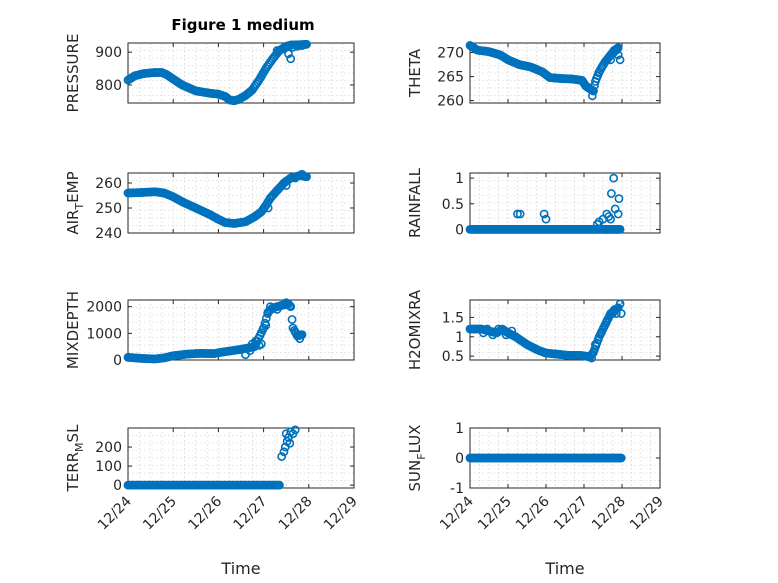 The width and height of the screenshot is (778, 583). I want to click on y-axis-label: THETA, so click(415, 73).